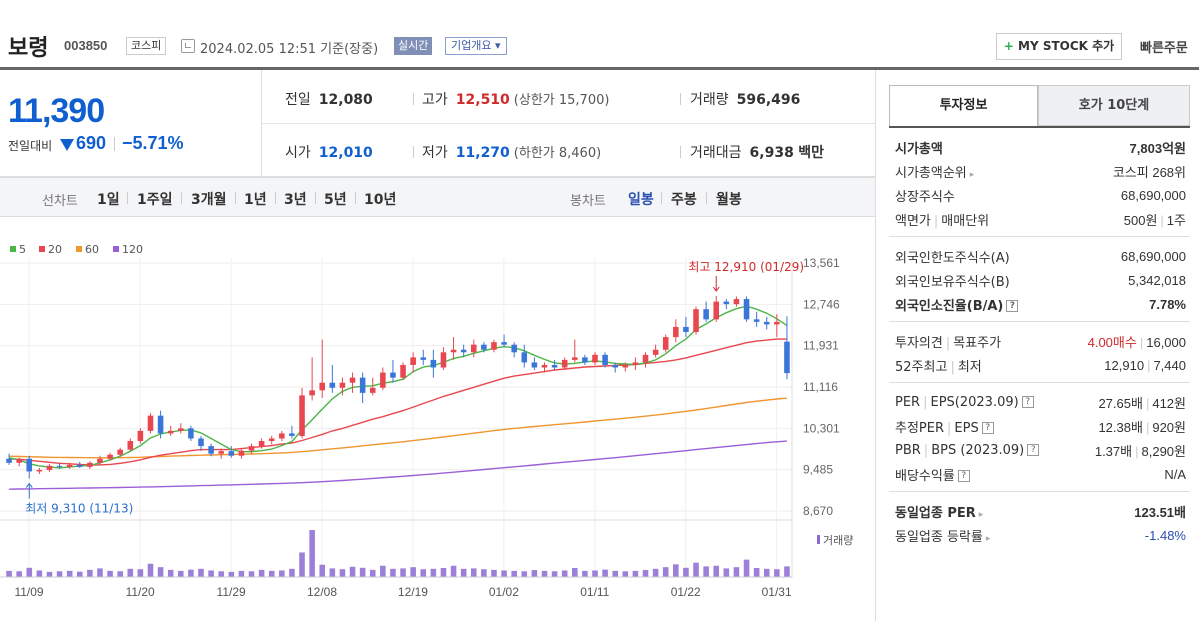 Image resolution: width=1199 pixels, height=621 pixels. What do you see at coordinates (684, 200) in the screenshot?
I see `candle-weekly: 주봉` at bounding box center [684, 200].